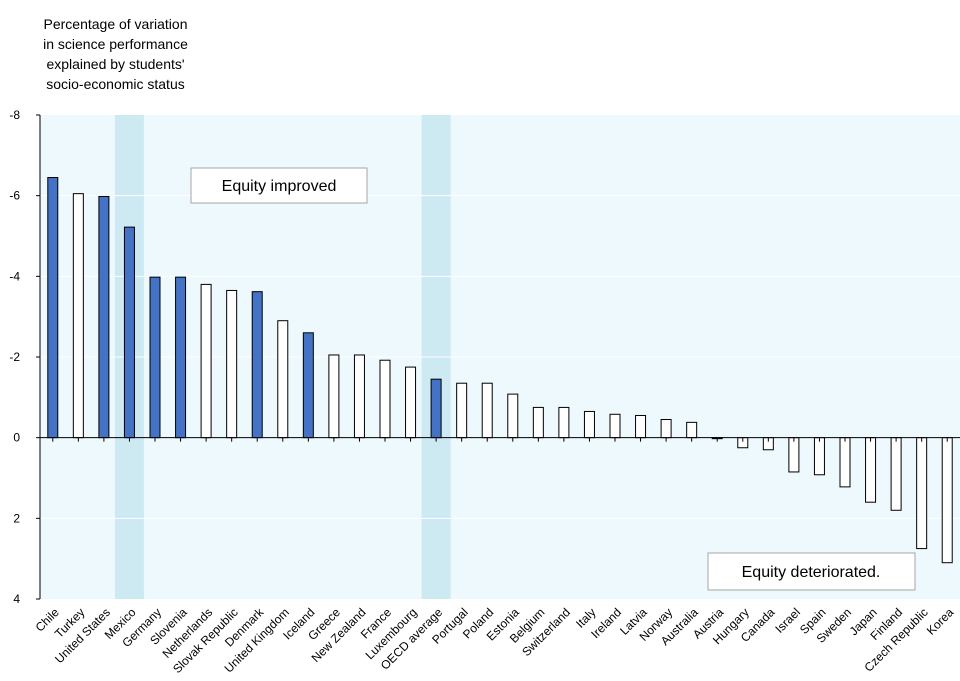  What do you see at coordinates (14, 115) in the screenshot?
I see `y-tick-label: -8` at bounding box center [14, 115].